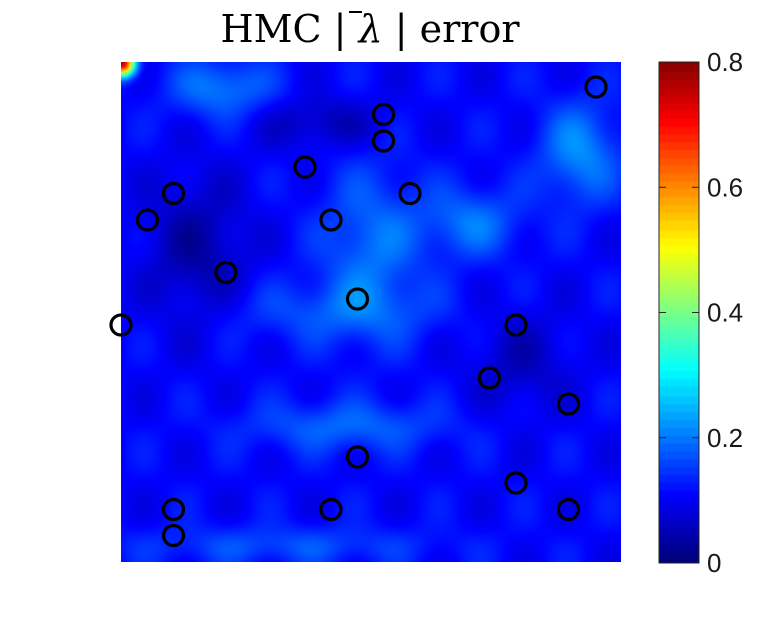 The height and width of the screenshot is (625, 781). What do you see at coordinates (725, 438) in the screenshot?
I see `colorbar-tick-label: 0.2` at bounding box center [725, 438].